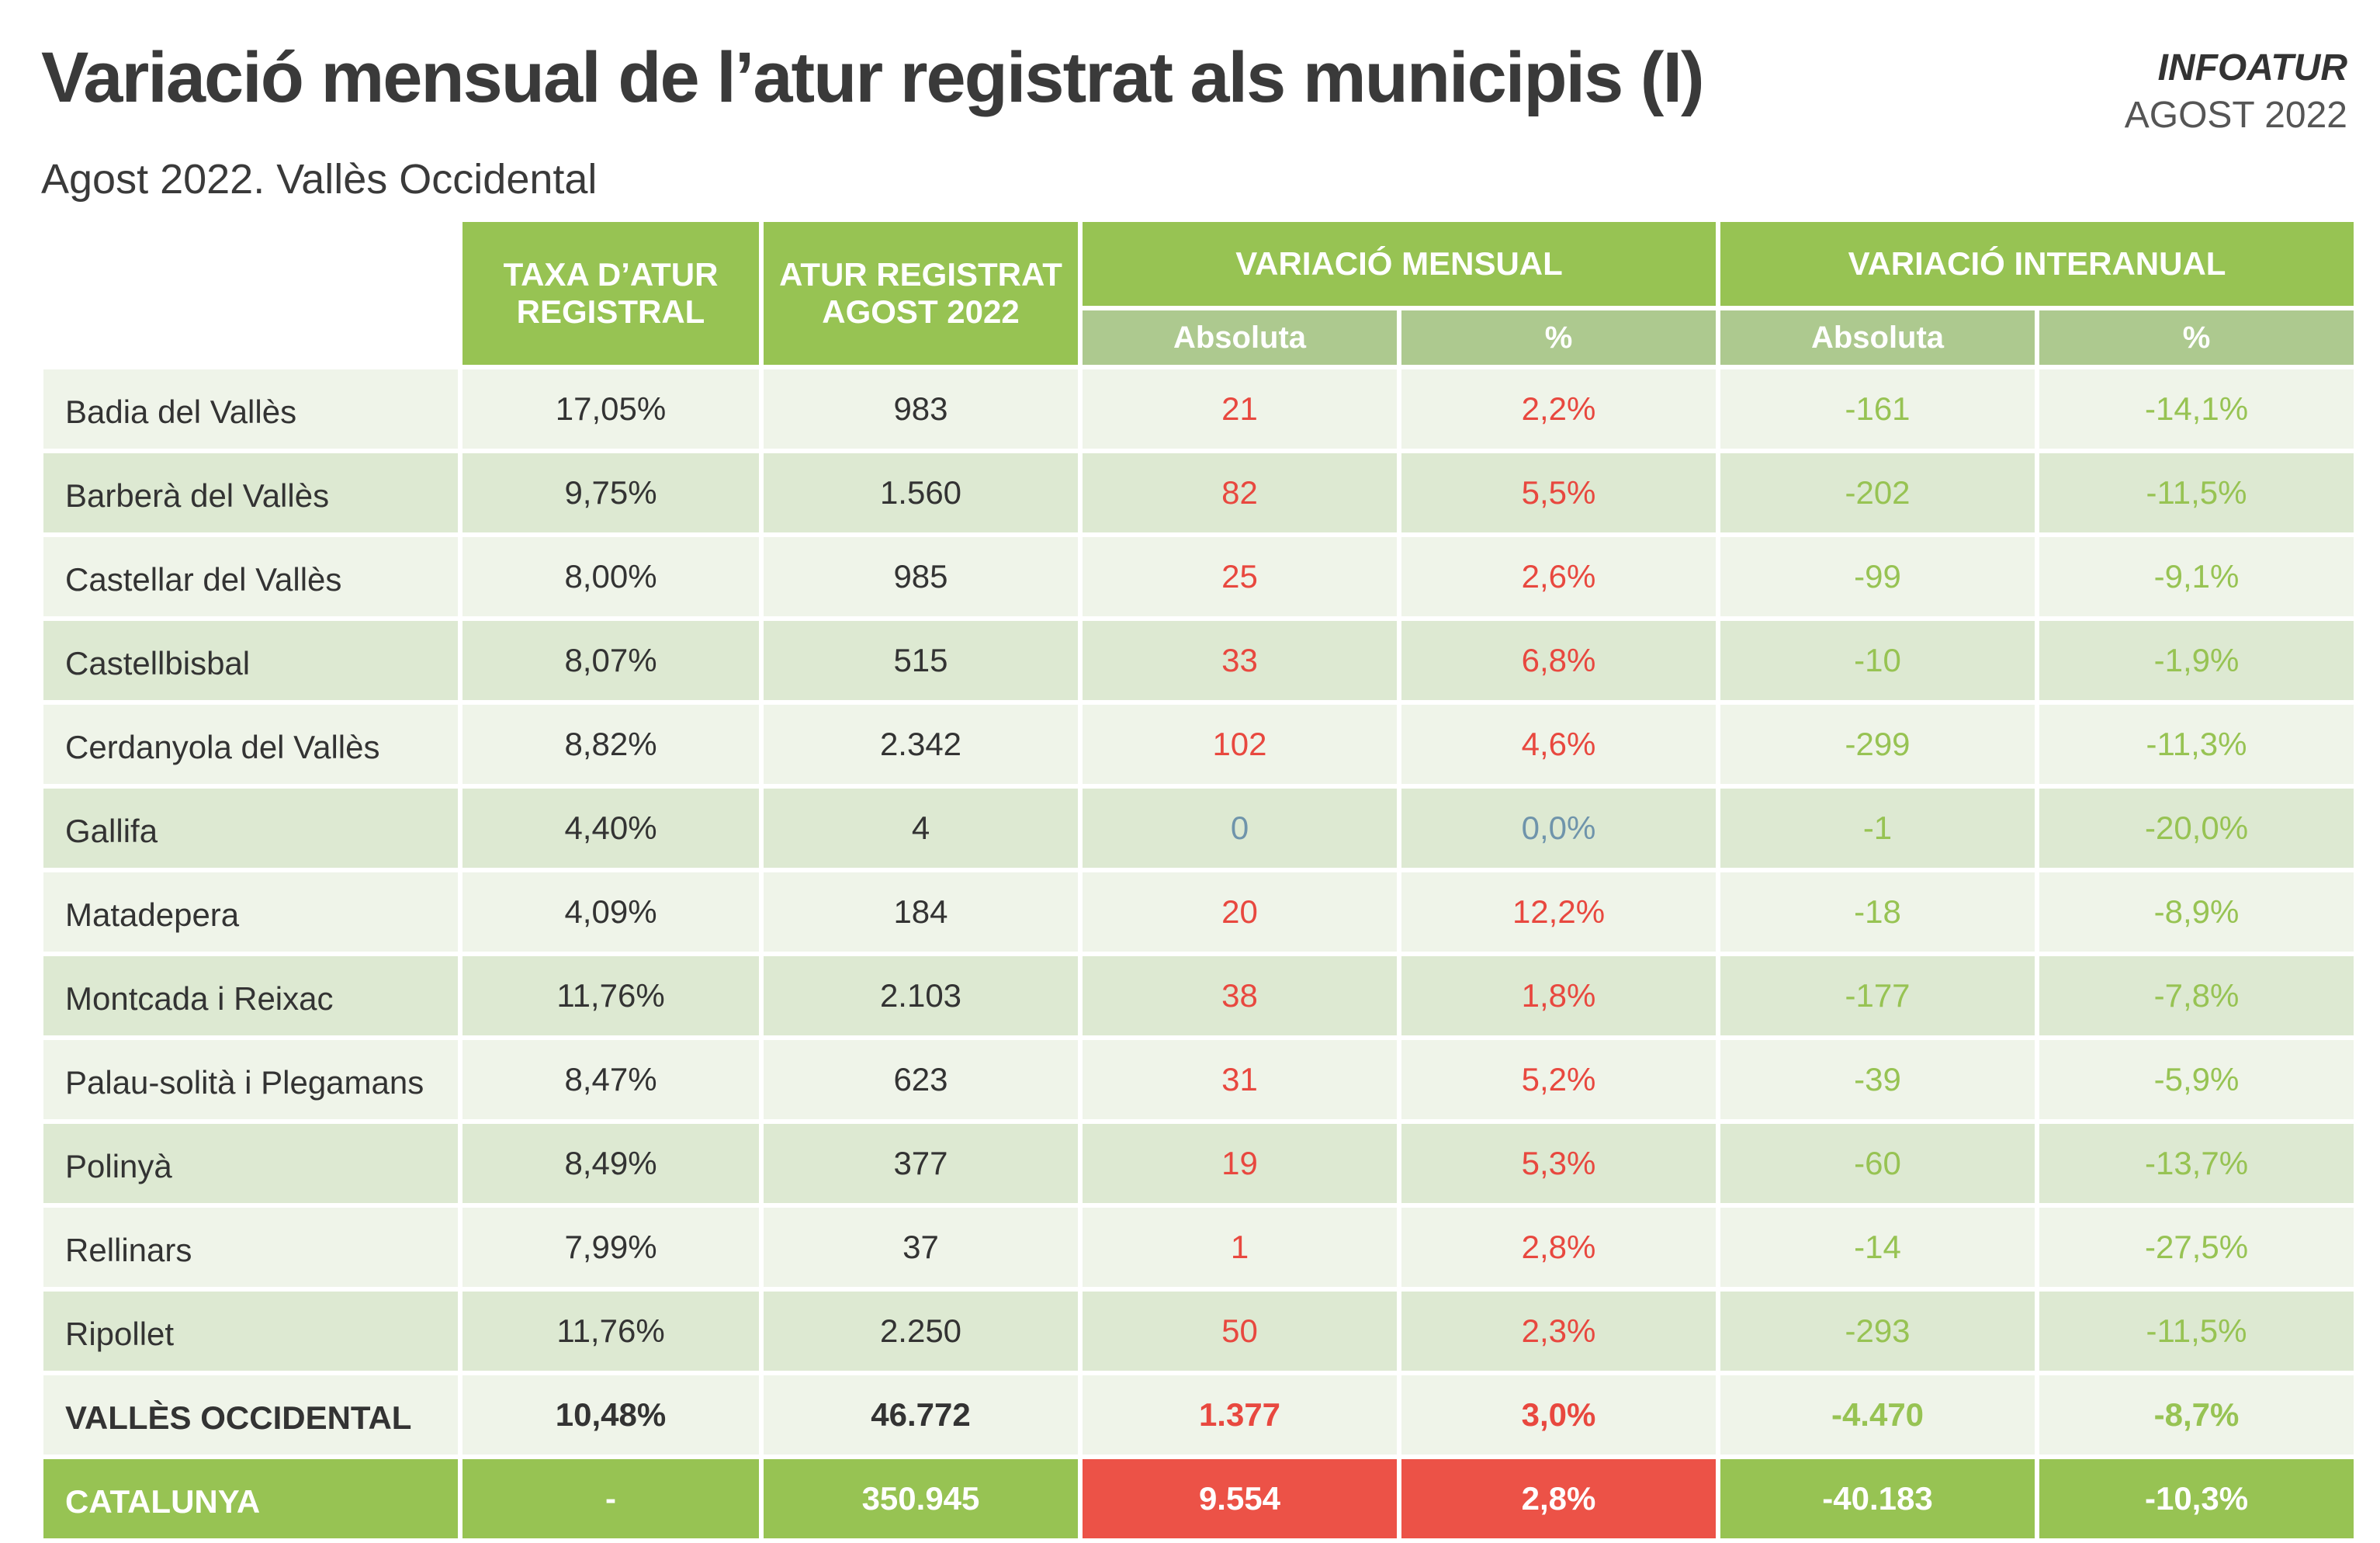 This screenshot has width=2380, height=1543. Describe the element at coordinates (1240, 828) in the screenshot. I see `cell-monthly-abs: 0` at that location.